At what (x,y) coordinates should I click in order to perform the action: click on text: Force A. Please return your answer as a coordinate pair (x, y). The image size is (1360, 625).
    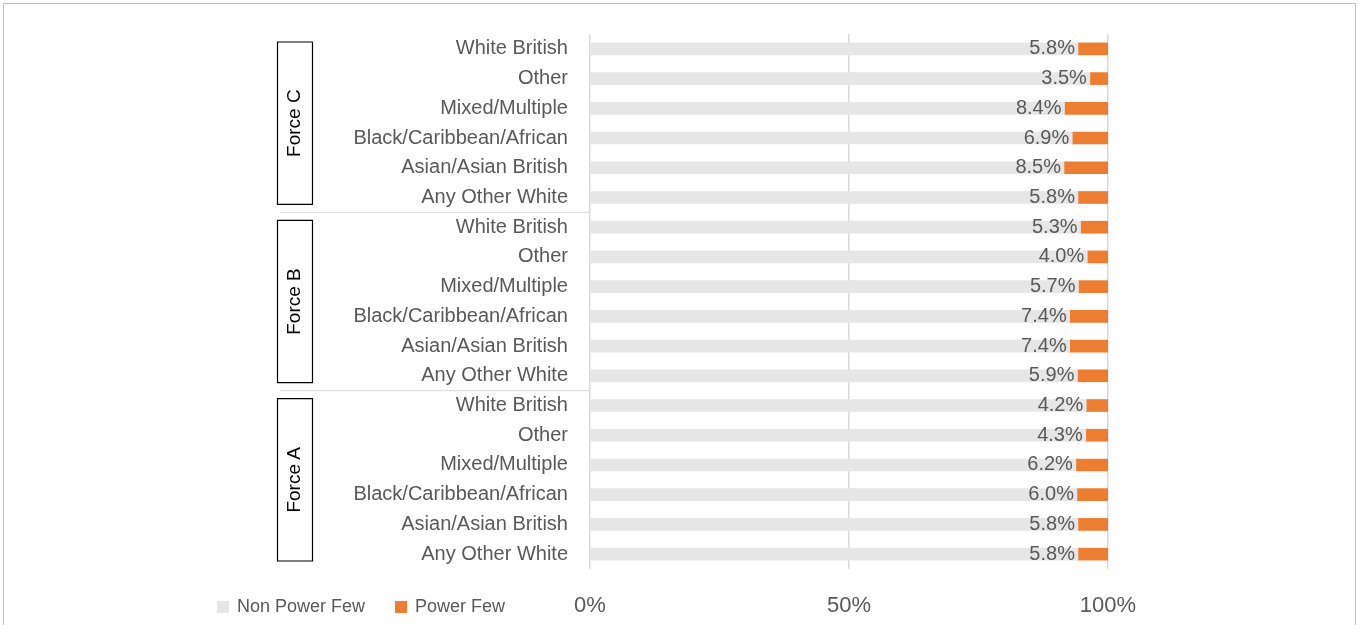
    Looking at the image, I should click on (294, 479).